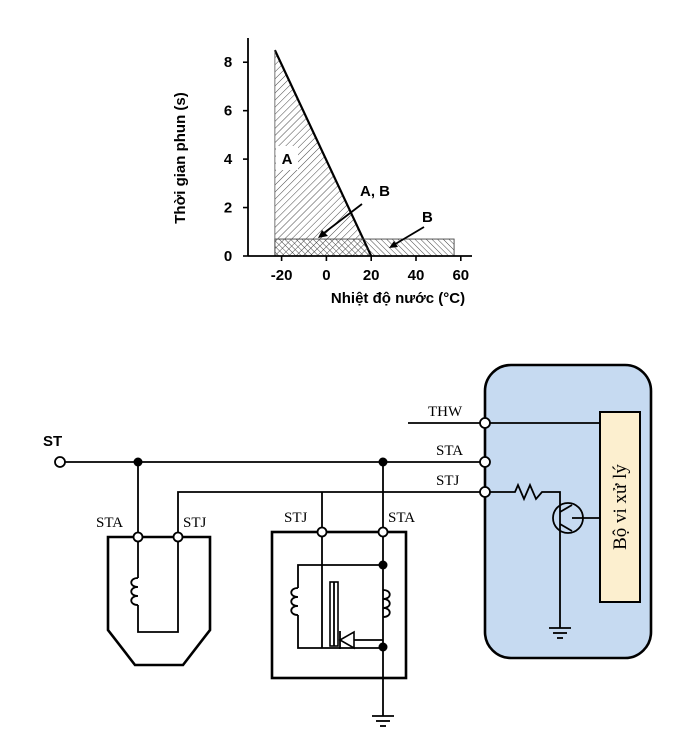  Describe the element at coordinates (109, 523) in the screenshot. I see `left-sta-label: STA` at that location.